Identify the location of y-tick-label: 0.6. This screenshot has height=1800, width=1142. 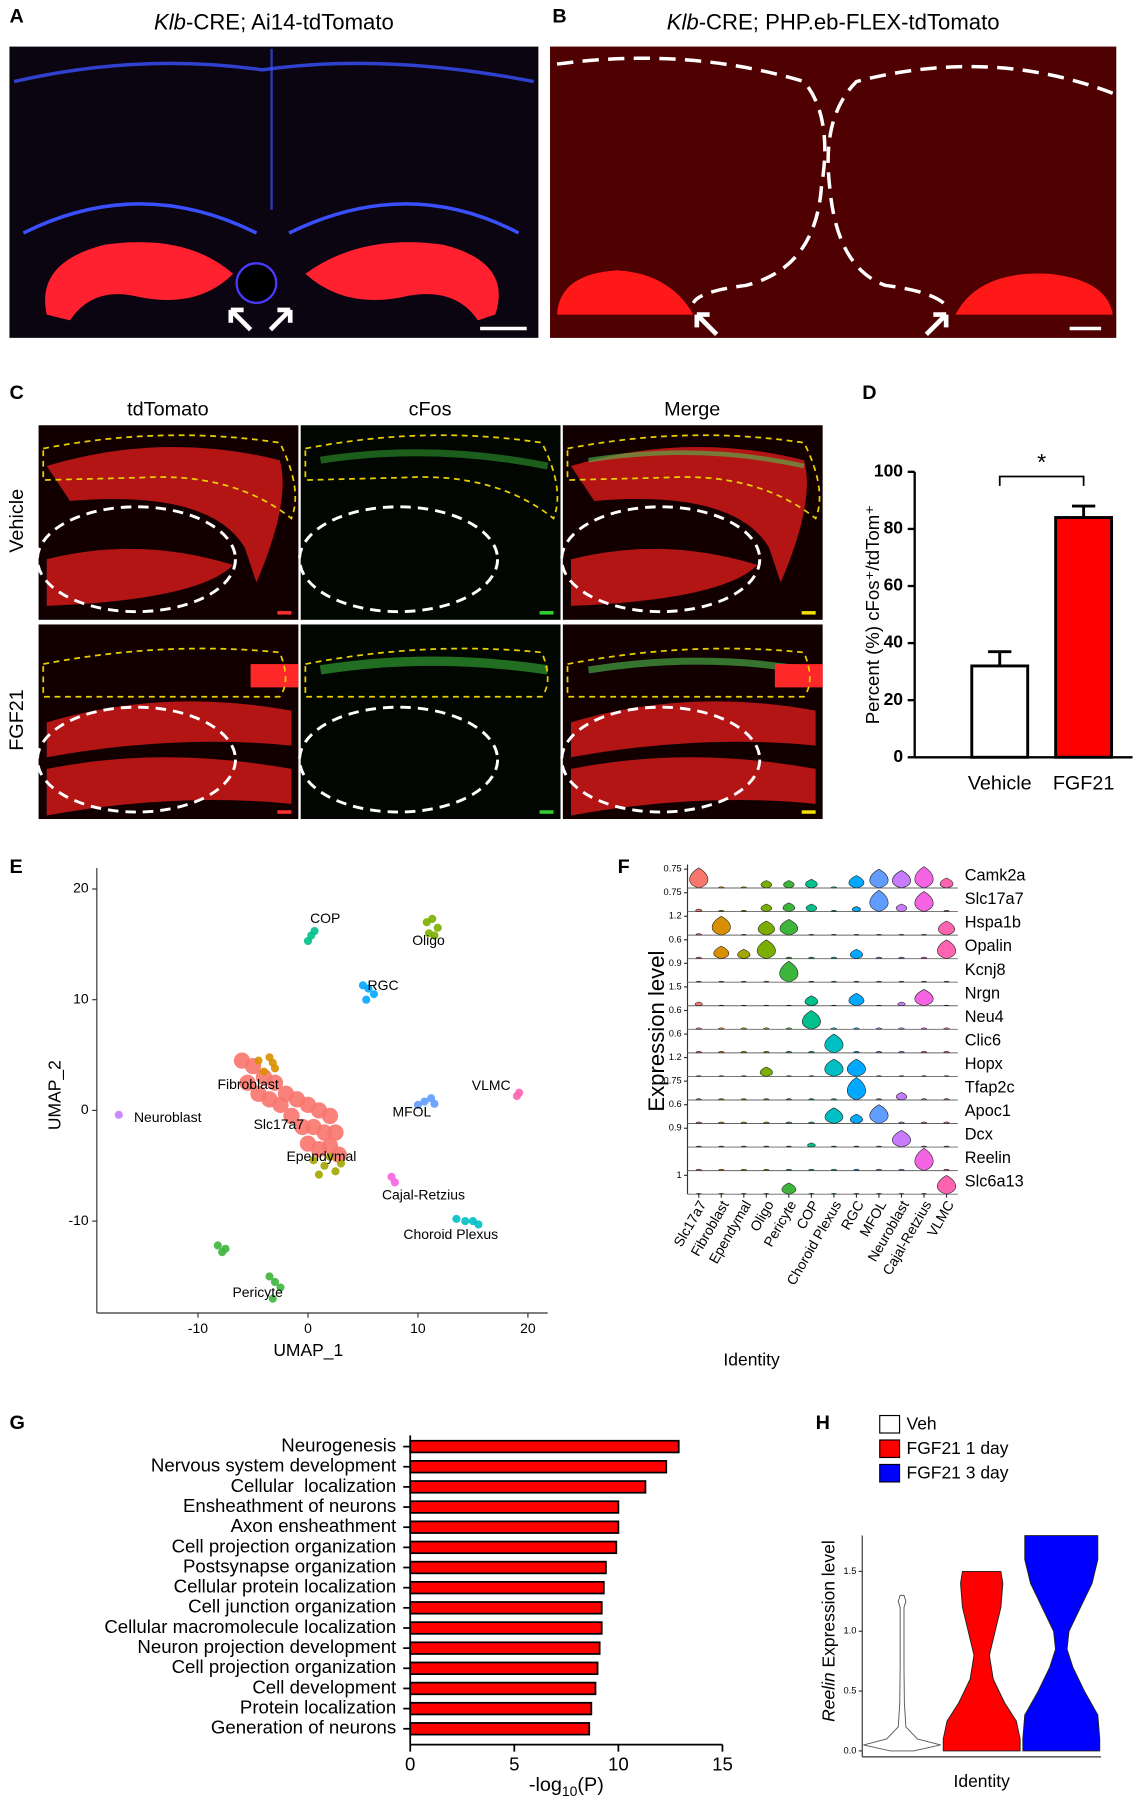
(675, 1010).